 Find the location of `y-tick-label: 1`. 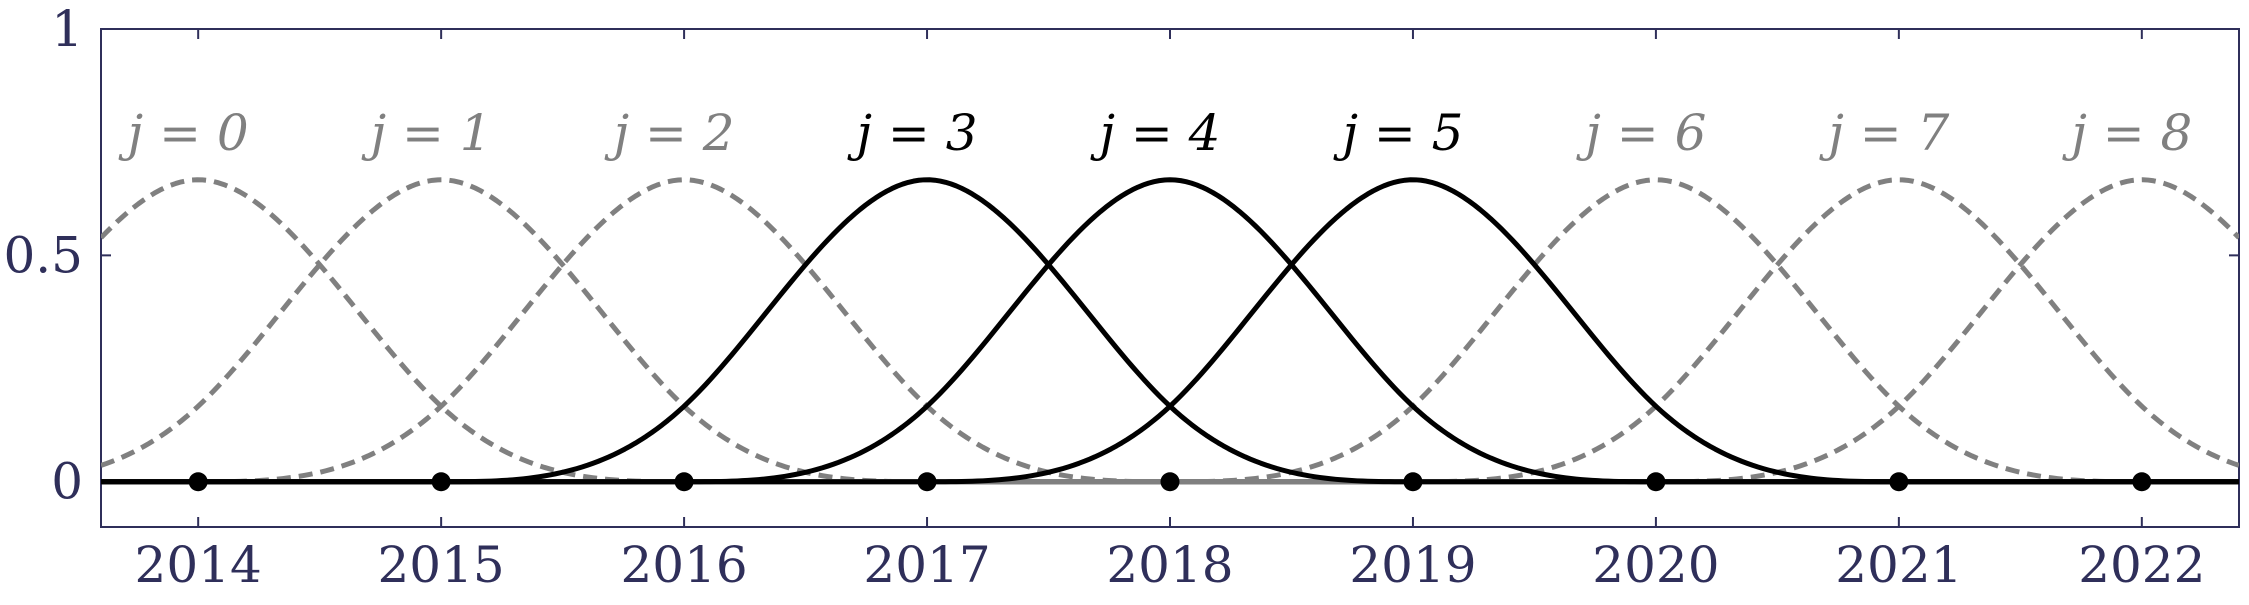

y-tick-label: 1 is located at coordinates (67, 29).